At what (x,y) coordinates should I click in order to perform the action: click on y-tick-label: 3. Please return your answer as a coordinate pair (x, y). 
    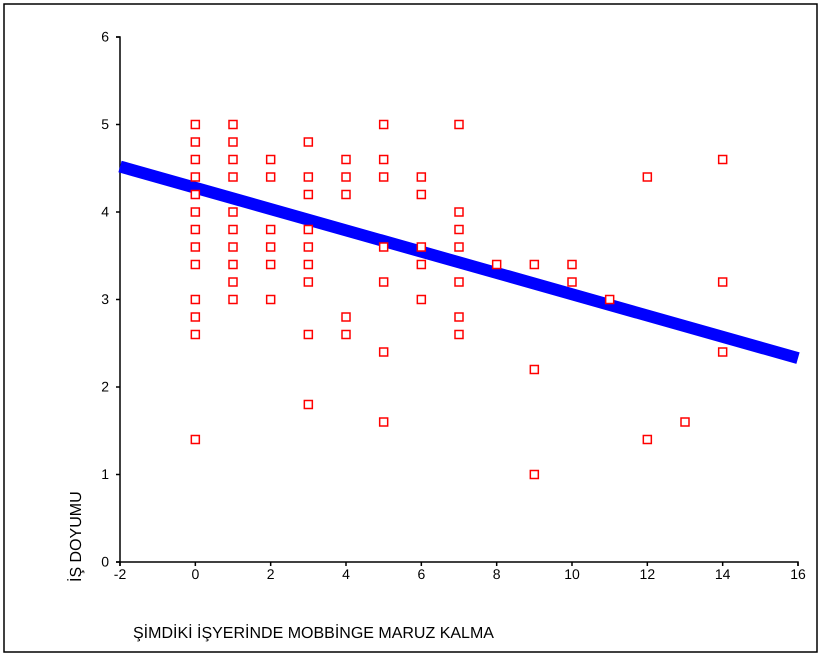
    Looking at the image, I should click on (105, 298).